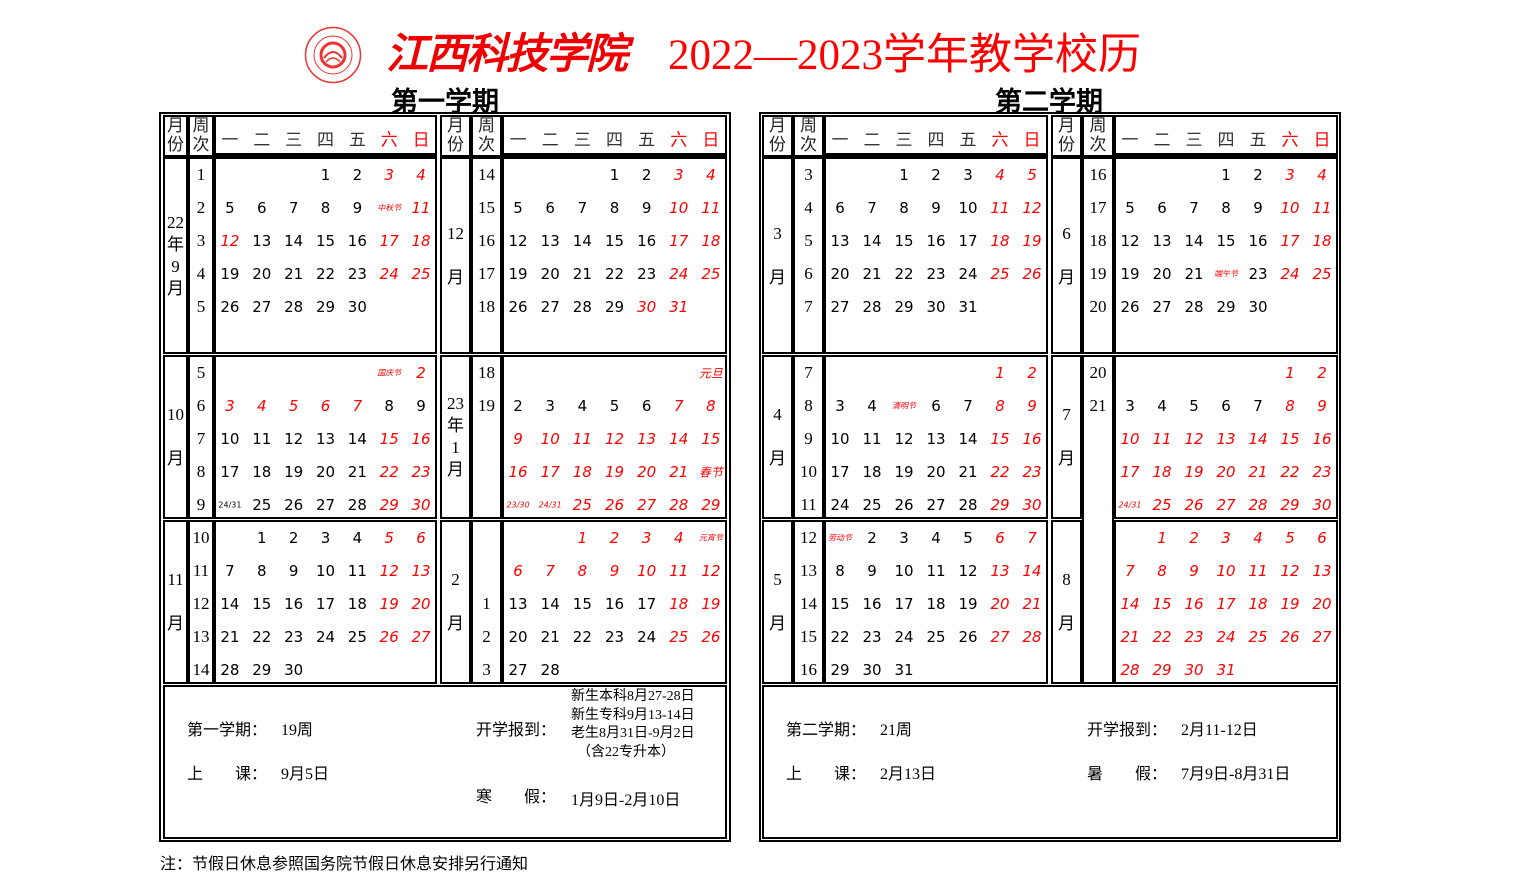 This screenshot has width=1516, height=884. Describe the element at coordinates (1258, 505) in the screenshot. I see `calendar-day: 28` at that location.